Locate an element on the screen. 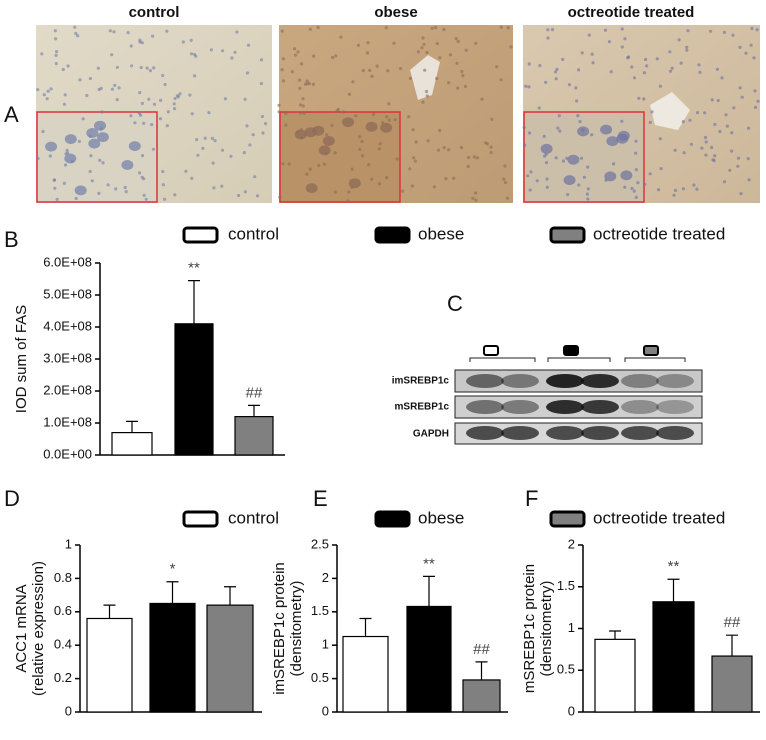 The width and height of the screenshot is (766, 740). legend-label: octreotide treated is located at coordinates (659, 233).